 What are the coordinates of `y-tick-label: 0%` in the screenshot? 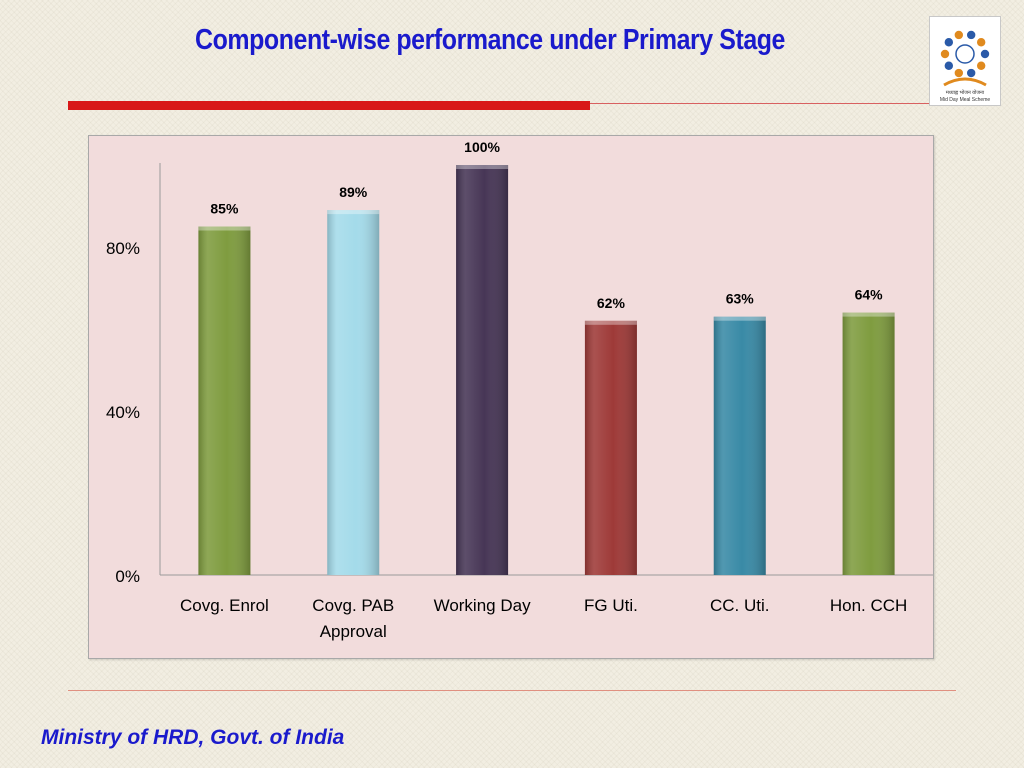 It's located at (127, 576).